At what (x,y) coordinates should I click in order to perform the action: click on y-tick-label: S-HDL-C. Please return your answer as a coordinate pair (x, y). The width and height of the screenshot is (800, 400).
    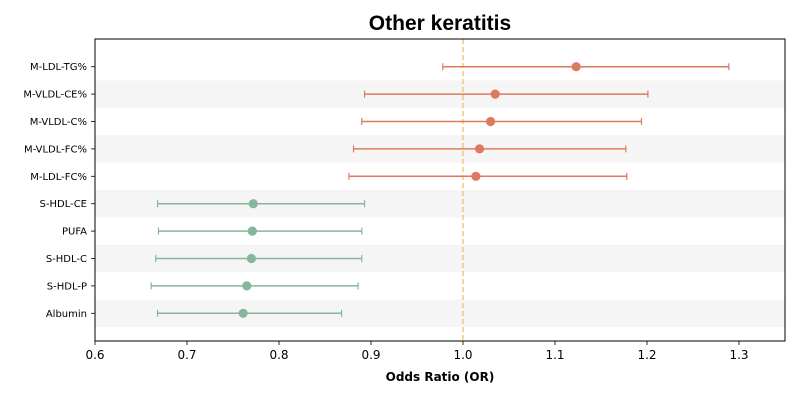
    Looking at the image, I should click on (66, 259).